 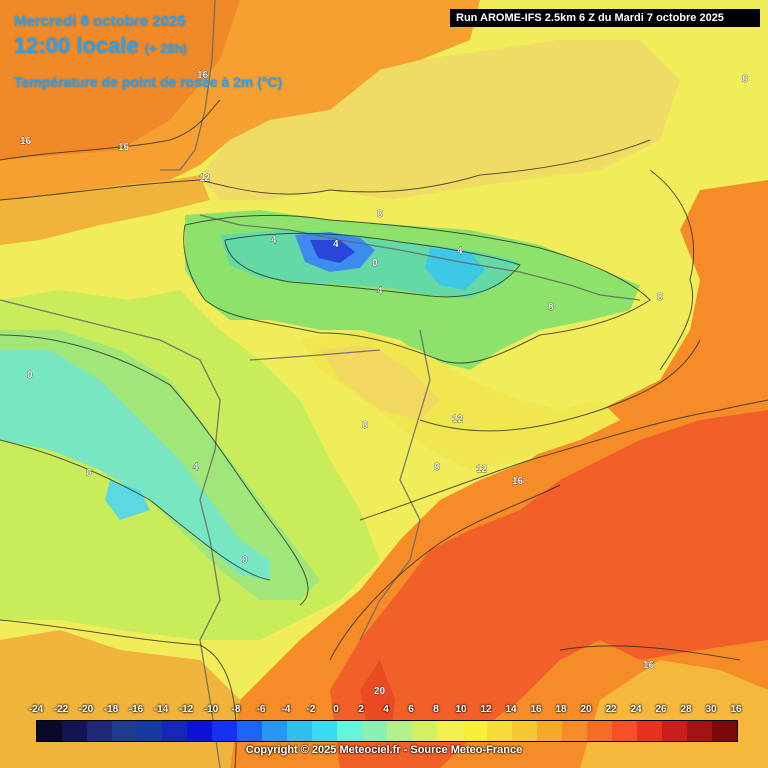 I want to click on legend-tick-label: 30, so click(x=711, y=709).